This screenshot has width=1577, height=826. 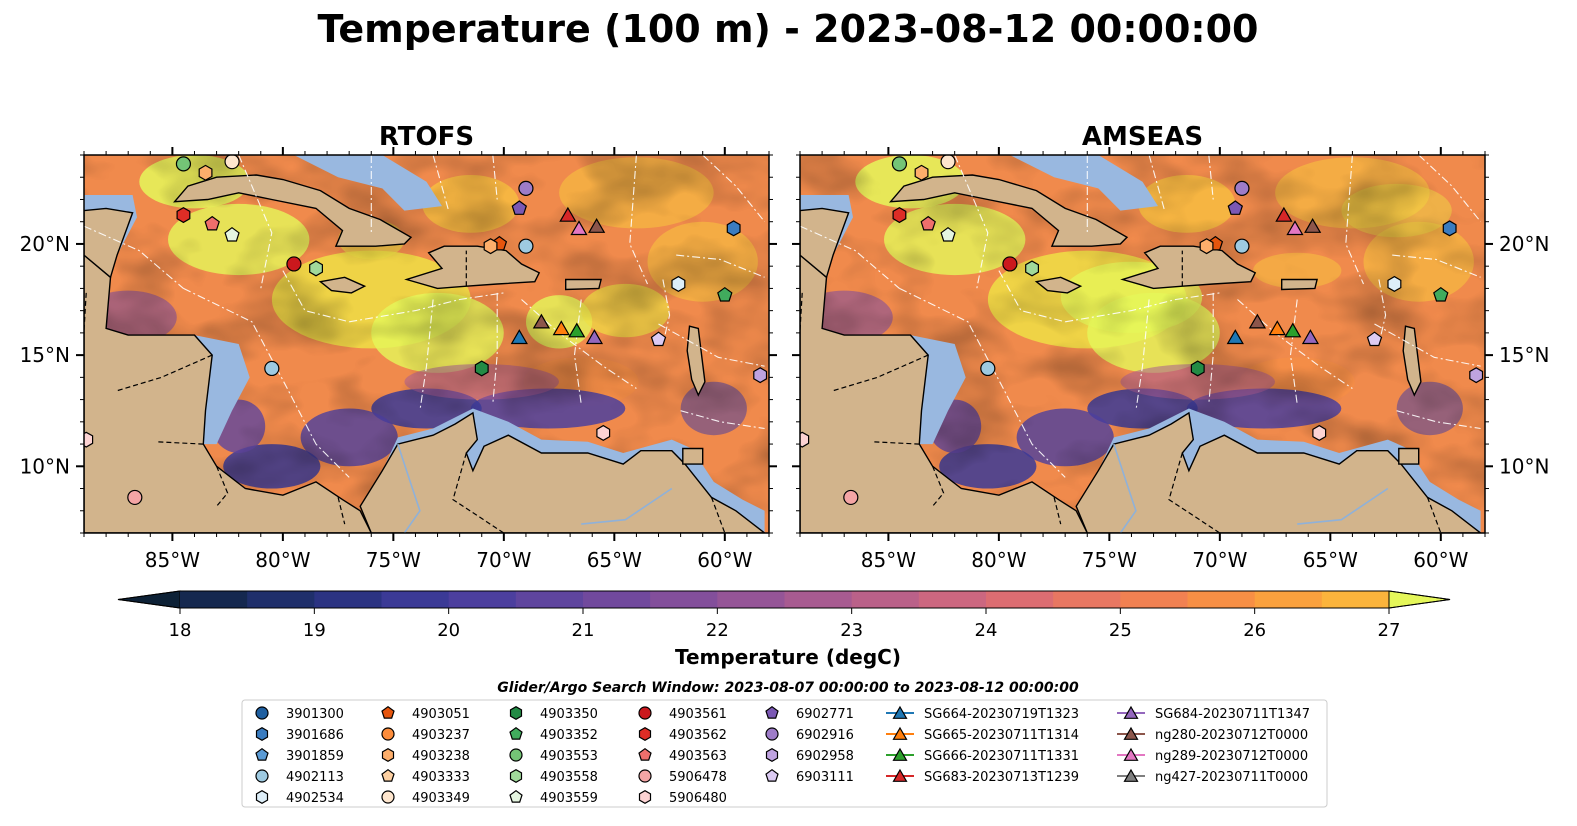 I want to click on legend-label: 6902916, so click(x=825, y=735).